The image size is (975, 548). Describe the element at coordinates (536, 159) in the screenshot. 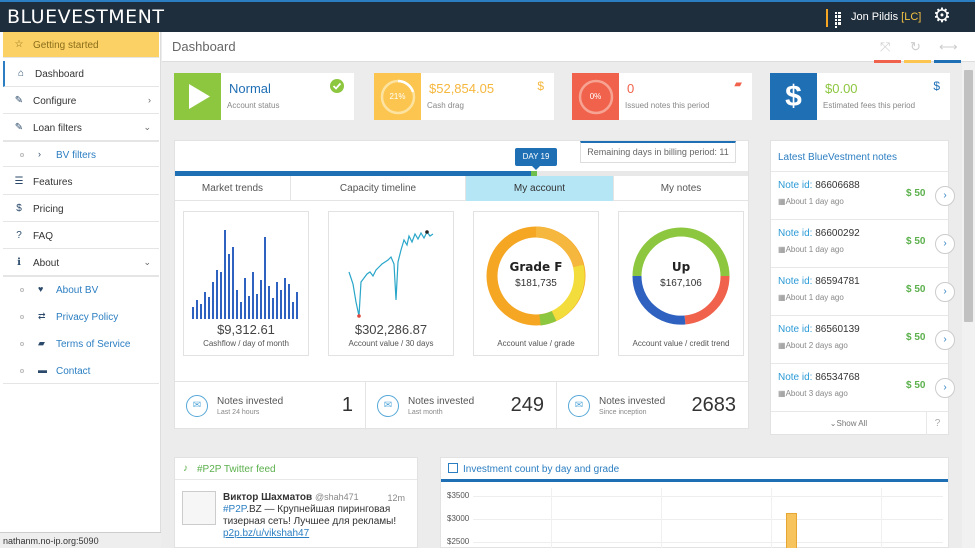

I see `day-badge: DAY 19` at that location.